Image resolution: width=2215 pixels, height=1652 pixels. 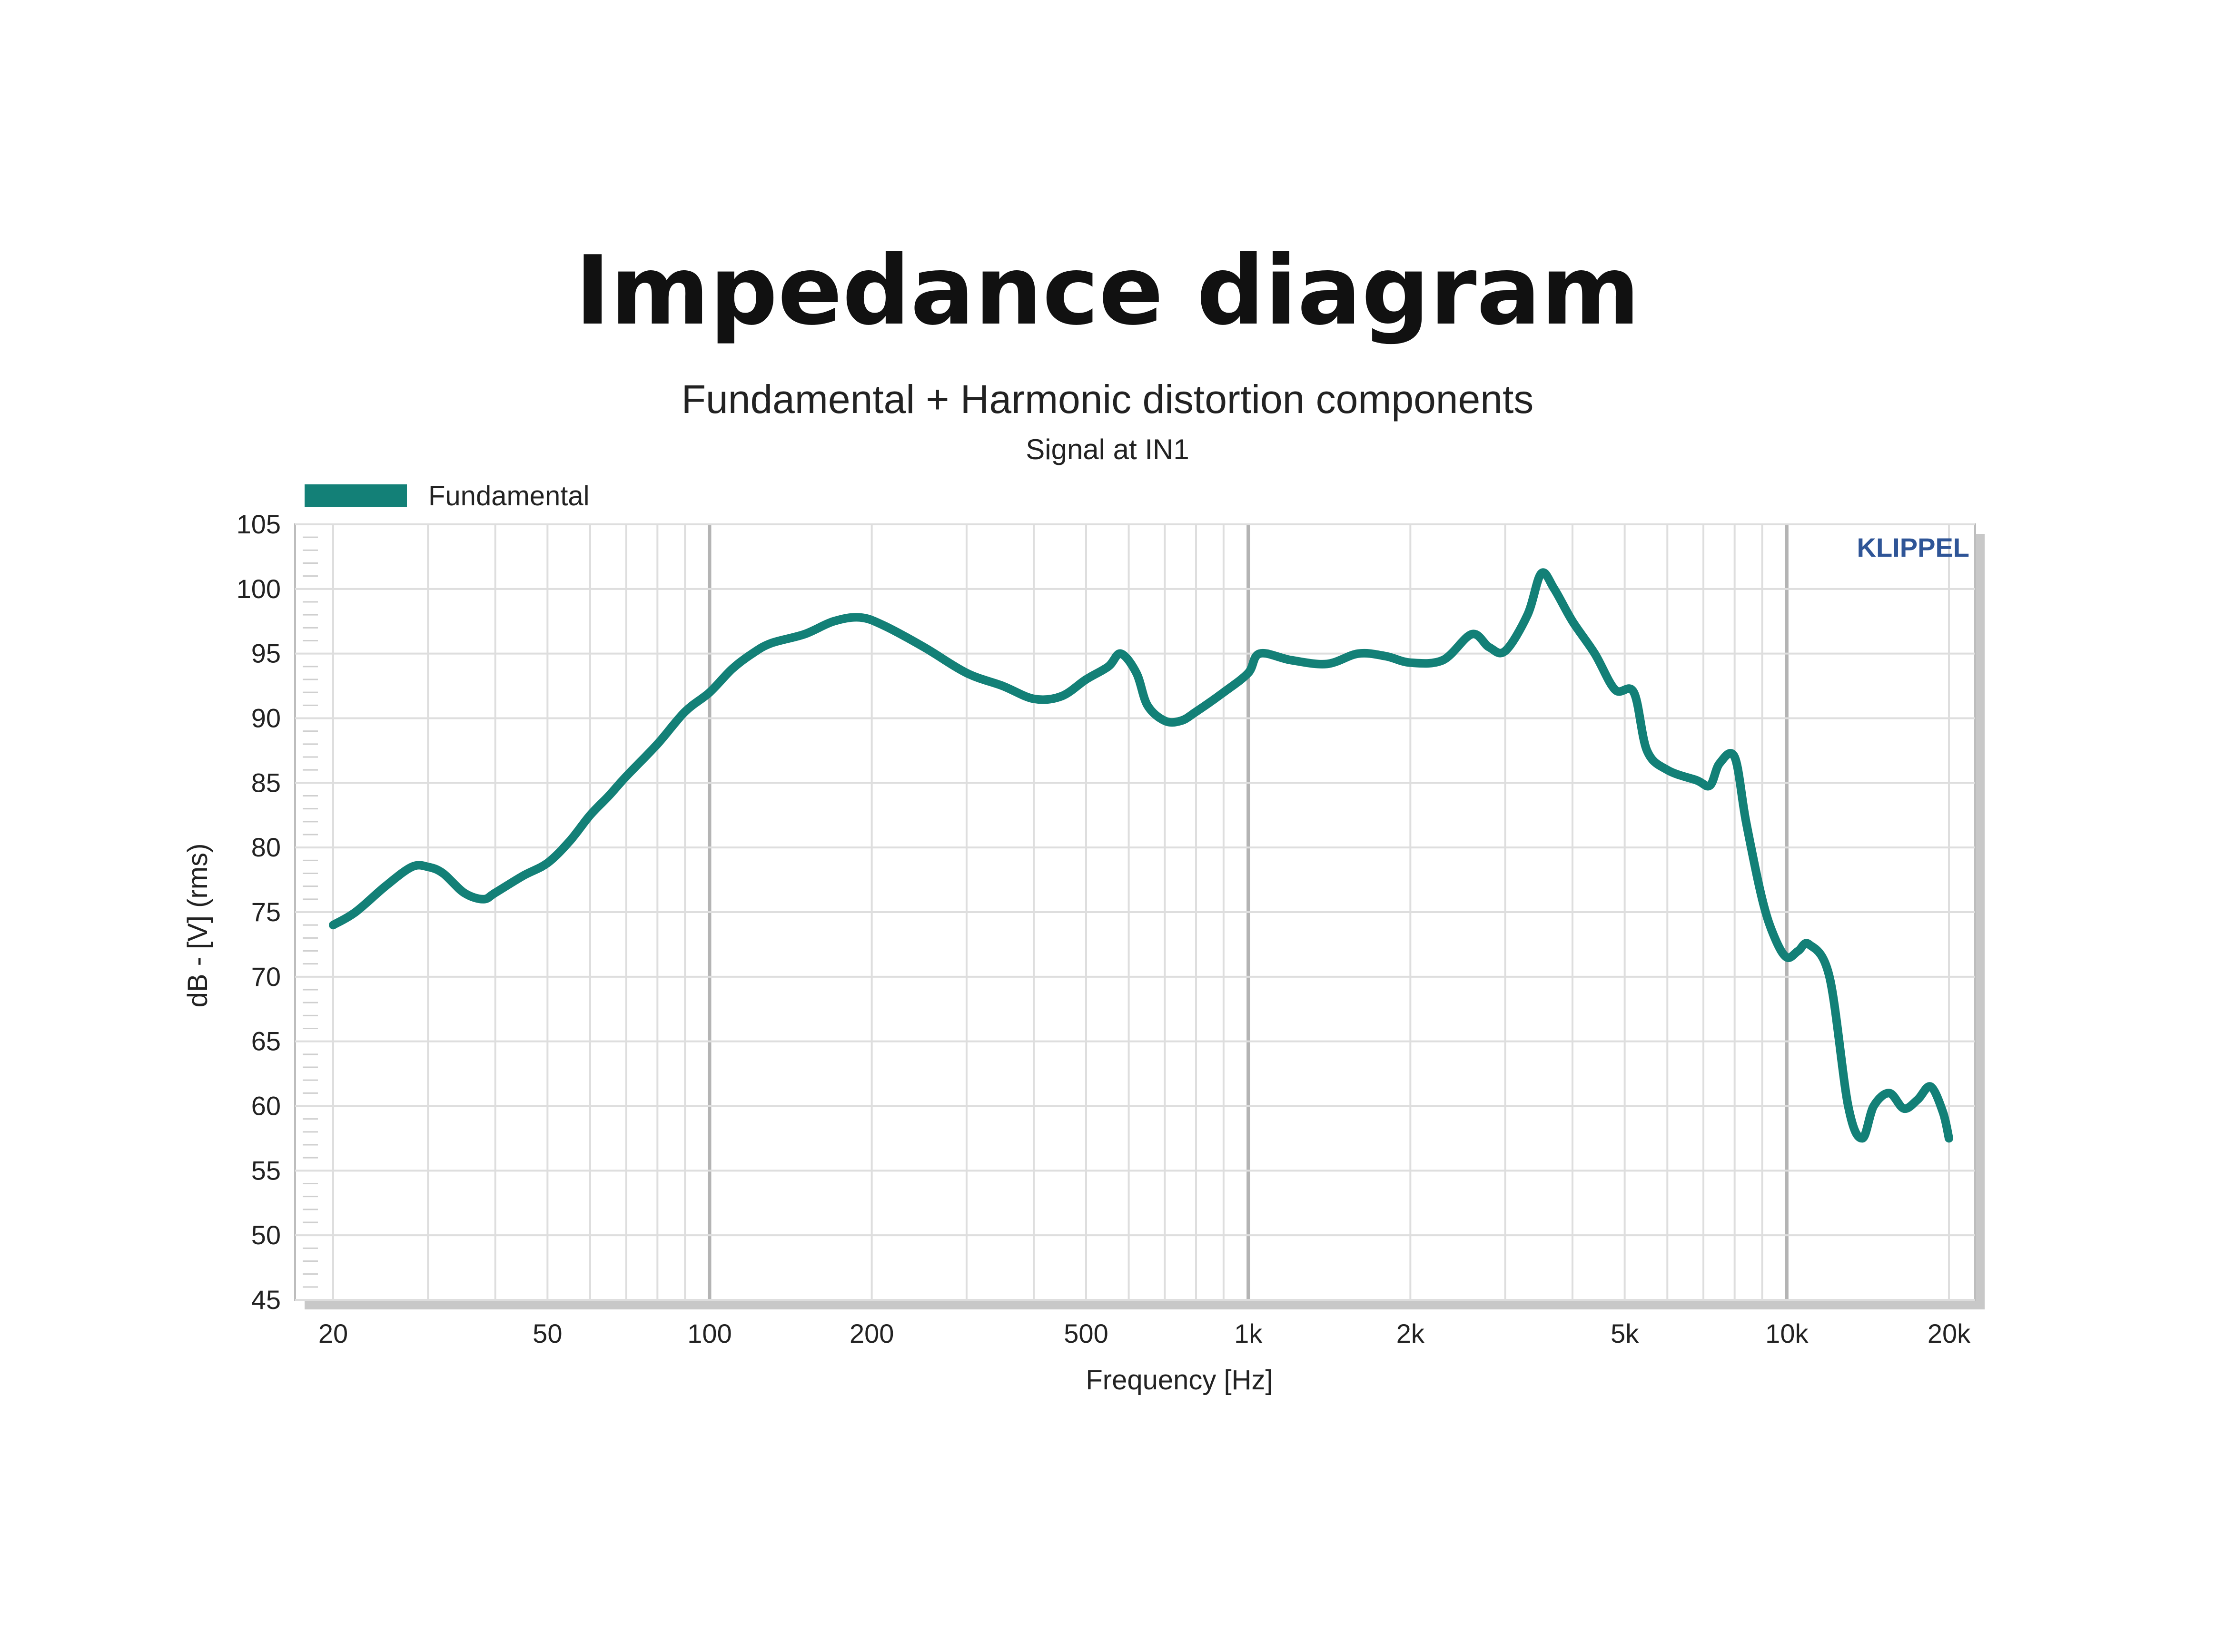 I want to click on y-tick-label: 55, so click(x=266, y=1170).